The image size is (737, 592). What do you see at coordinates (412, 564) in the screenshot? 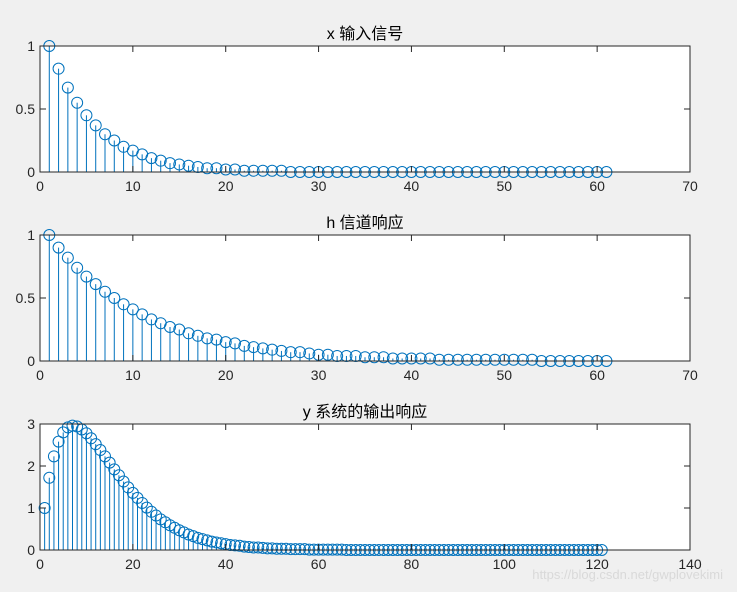
I see `x-tick-label: 80` at bounding box center [412, 564].